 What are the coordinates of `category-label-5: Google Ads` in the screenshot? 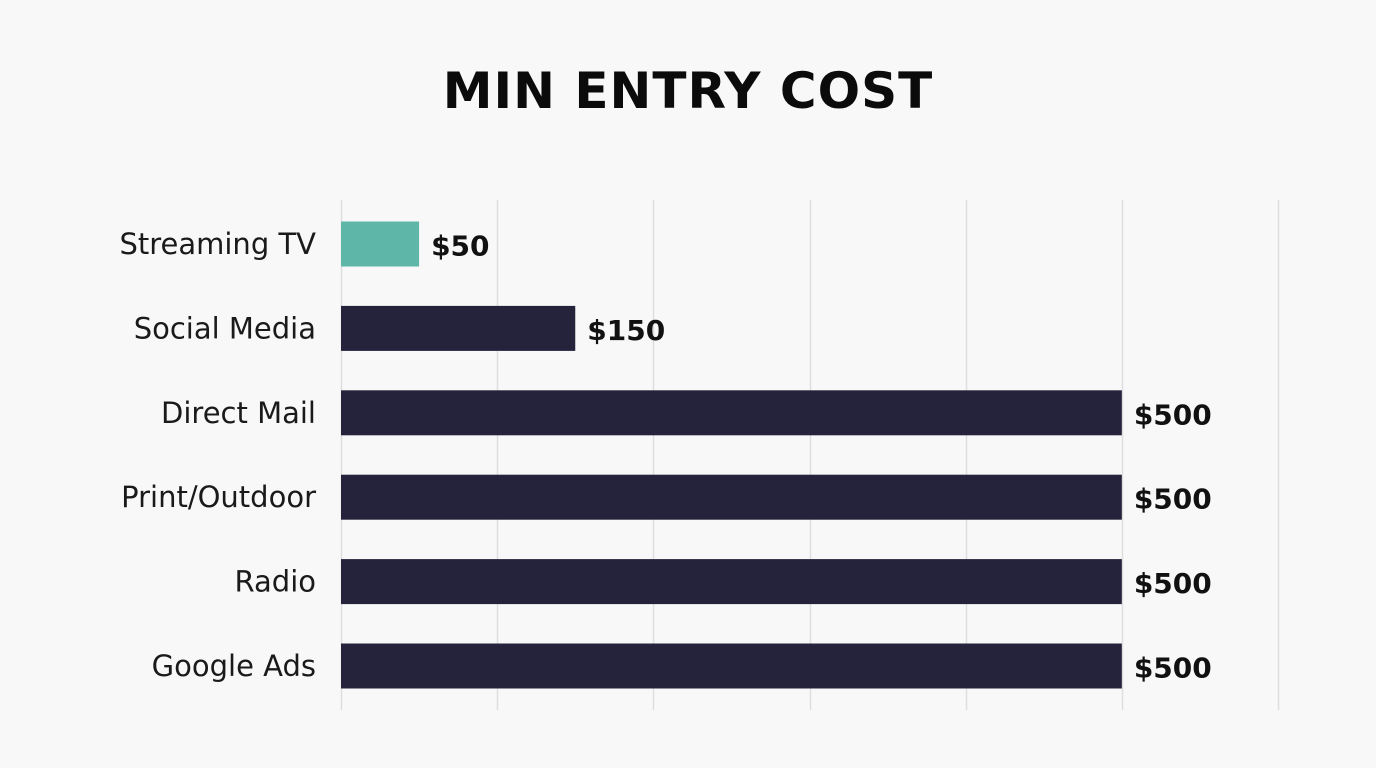 It's located at (234, 666).